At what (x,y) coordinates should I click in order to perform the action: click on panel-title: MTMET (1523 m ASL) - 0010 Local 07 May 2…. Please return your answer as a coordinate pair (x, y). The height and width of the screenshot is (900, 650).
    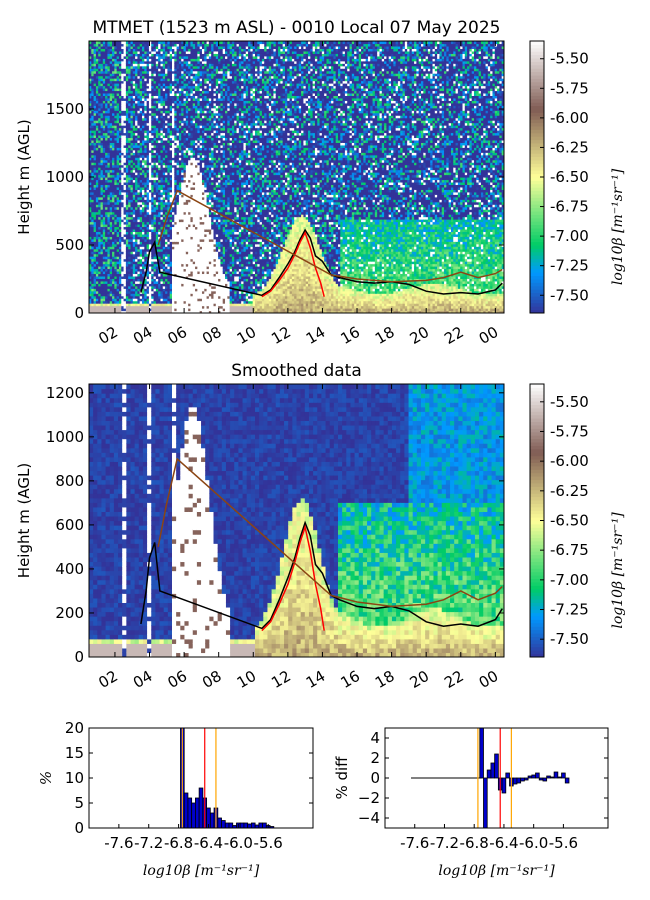
    Looking at the image, I should click on (297, 28).